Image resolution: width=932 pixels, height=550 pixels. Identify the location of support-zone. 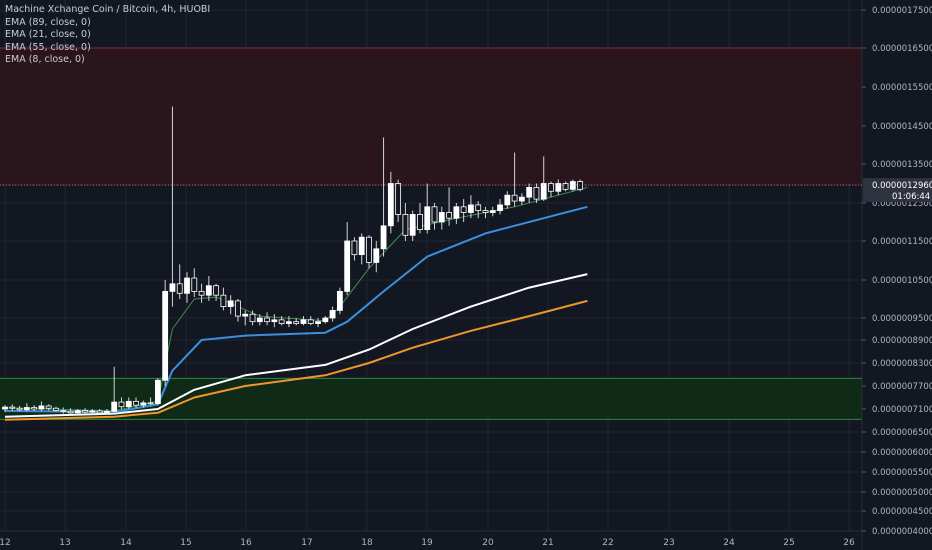
(431, 399).